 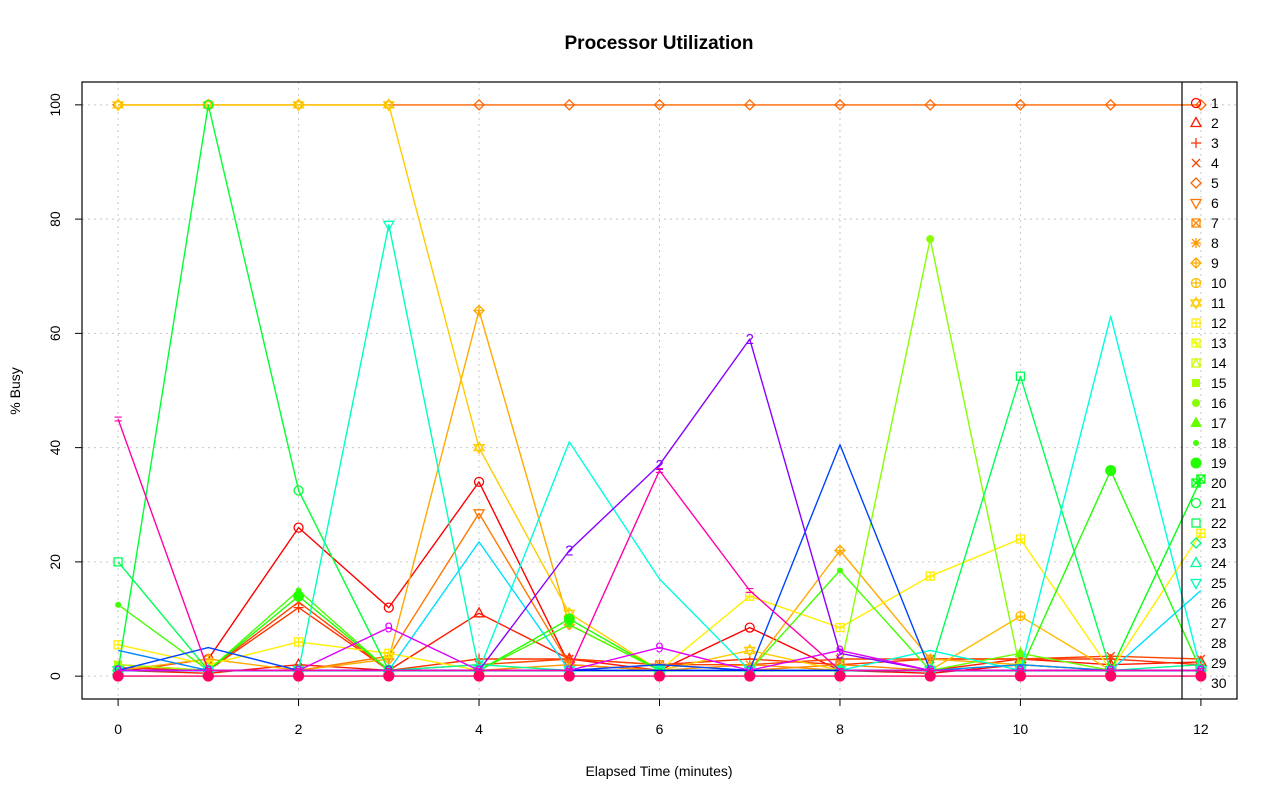 What do you see at coordinates (55, 562) in the screenshot?
I see `y-tick-label: 20` at bounding box center [55, 562].